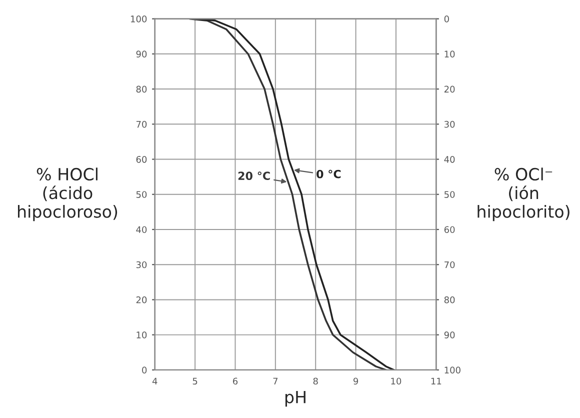 This screenshot has height=418, width=580. What do you see at coordinates (449, 159) in the screenshot?
I see `y2-tick-label: 40` at bounding box center [449, 159].